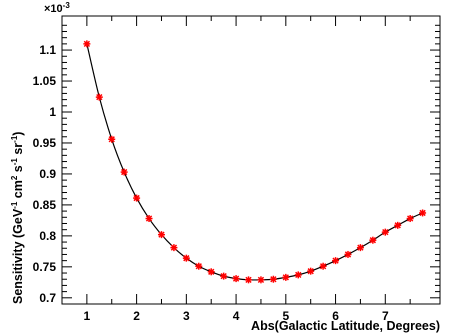 This screenshot has width=449, height=335. Describe the element at coordinates (18, 134) in the screenshot. I see `ylabel-suffix: )` at that location.